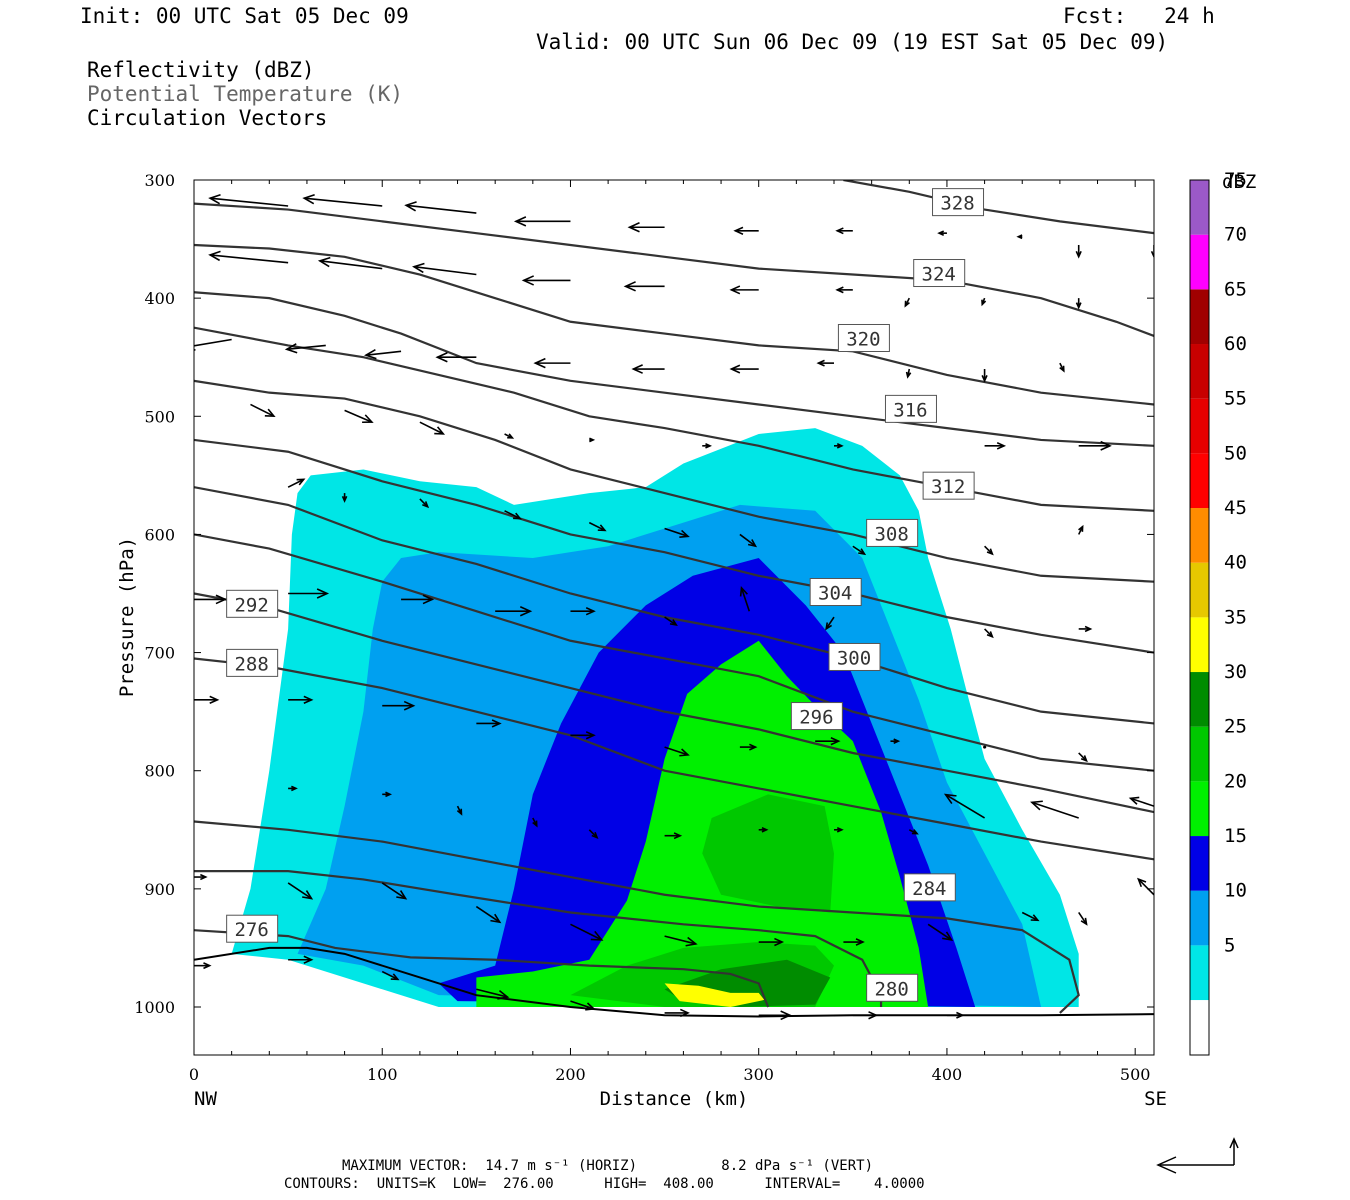 Image resolution: width=1350 pixels, height=1200 pixels. I want to click on colorbar-label-30: 30, so click(1235, 672).